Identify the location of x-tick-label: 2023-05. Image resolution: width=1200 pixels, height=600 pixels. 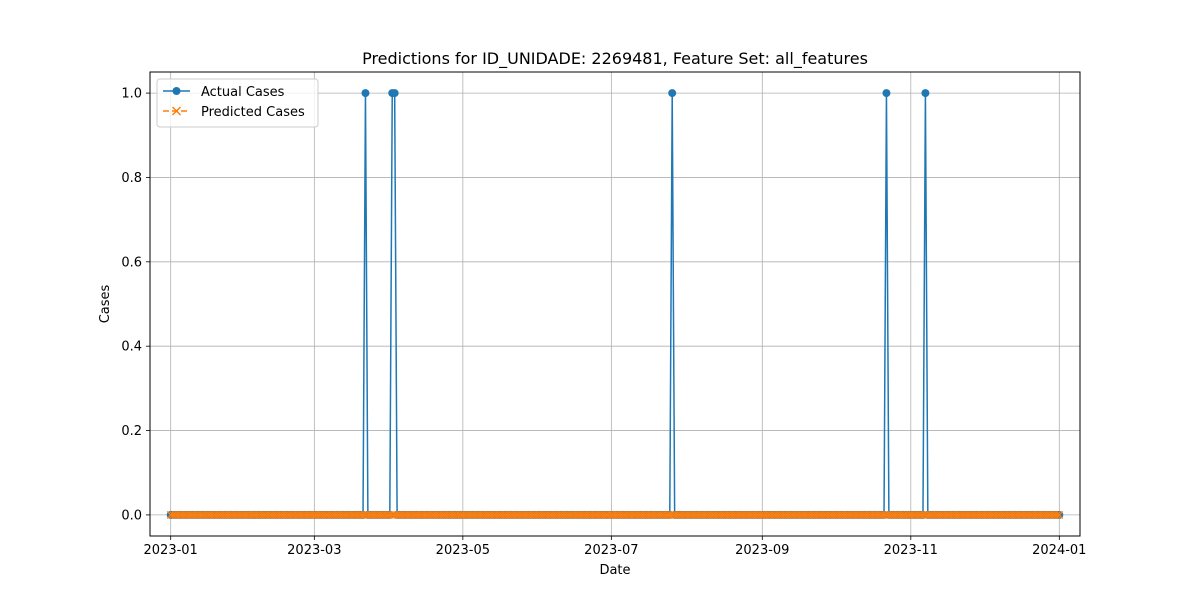
(463, 550).